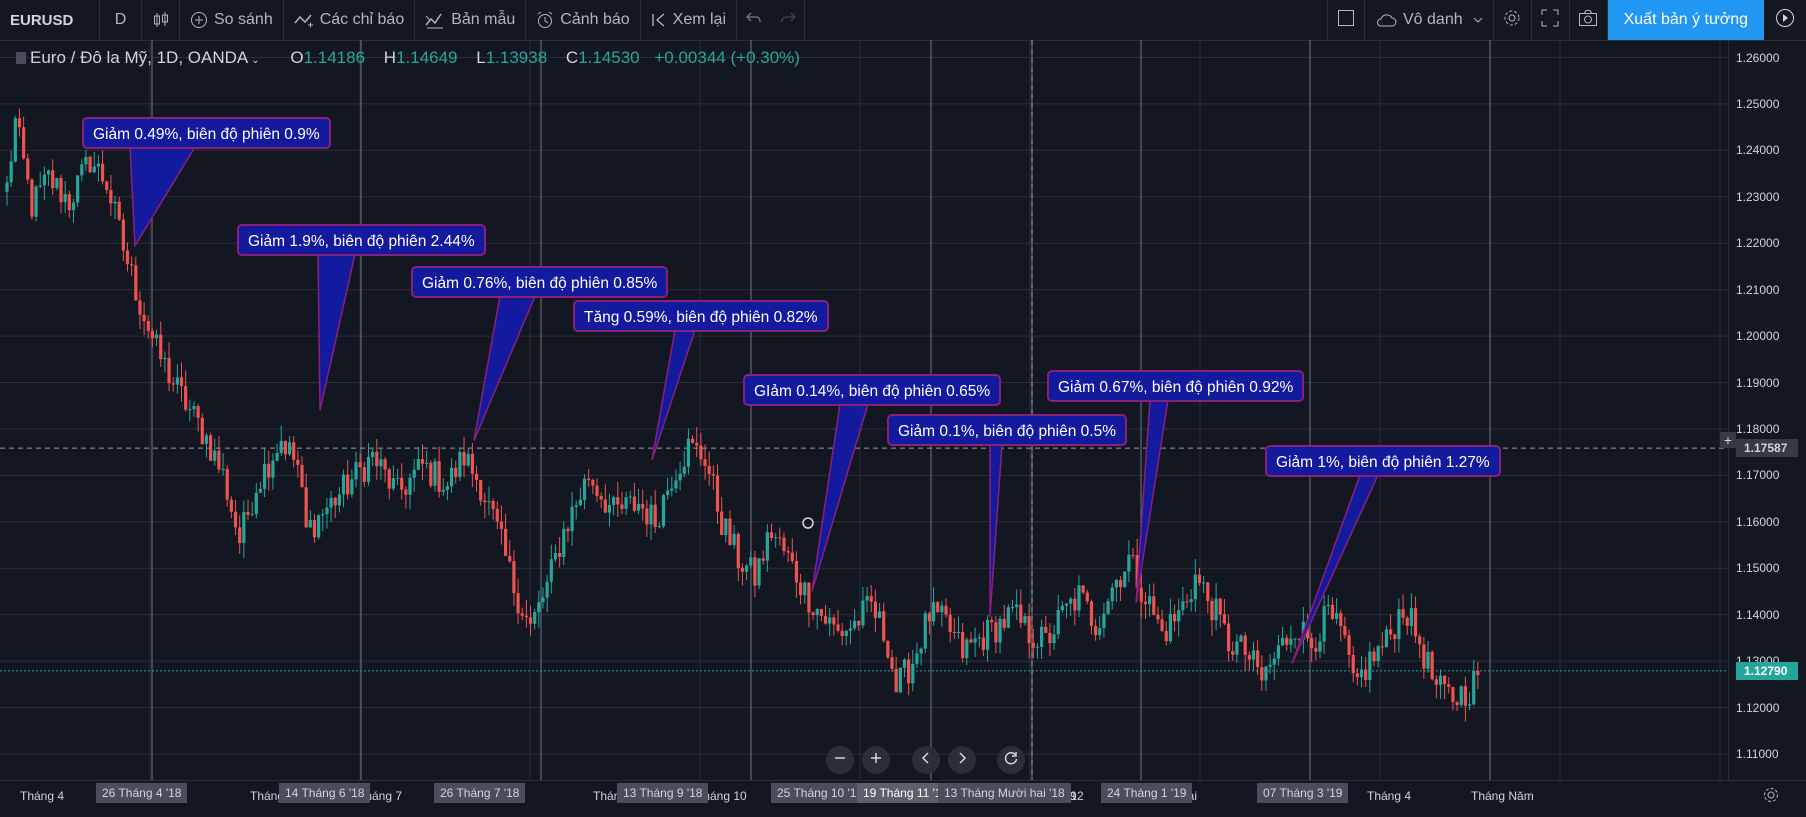 This screenshot has height=817, width=1806. Describe the element at coordinates (1007, 430) in the screenshot. I see `annotation-callout: Giảm 0.1%, biên độ phiên 0.5%` at that location.